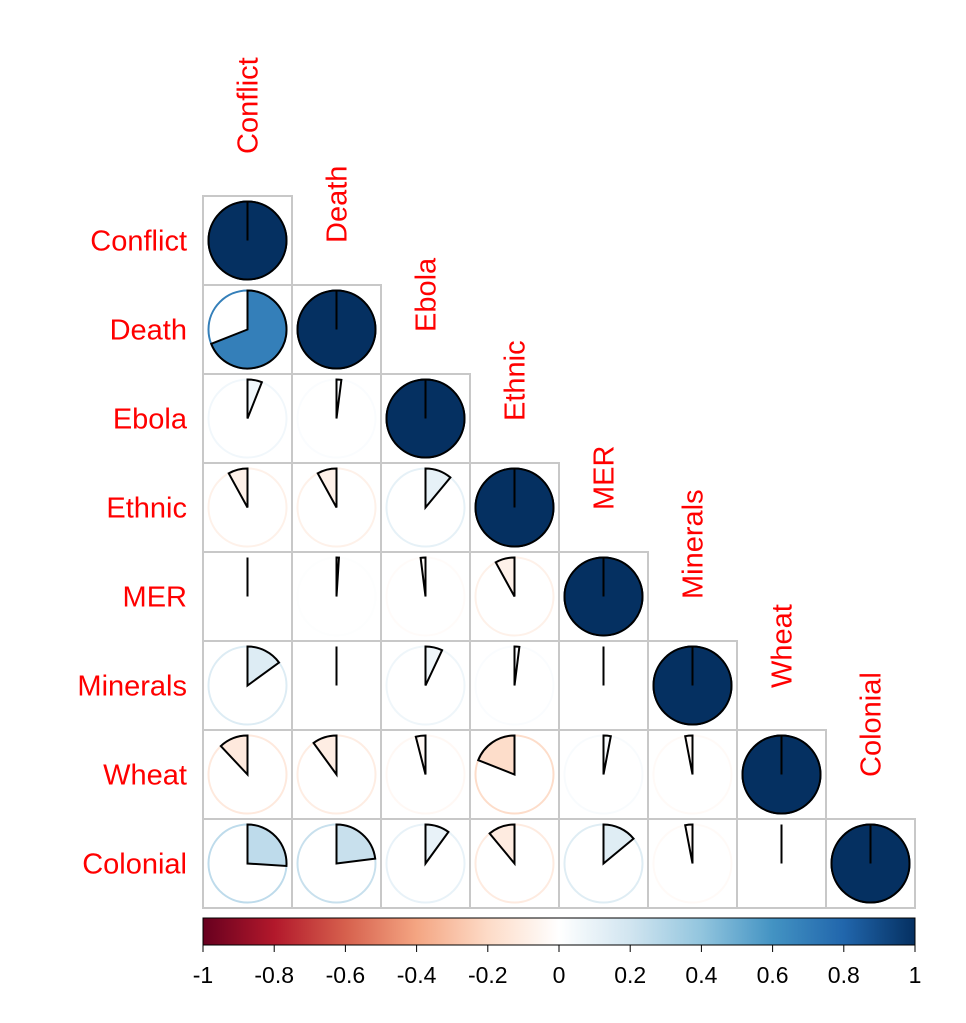  Describe the element at coordinates (346, 975) in the screenshot. I see `colorbar-tick-label: -0.6` at that location.